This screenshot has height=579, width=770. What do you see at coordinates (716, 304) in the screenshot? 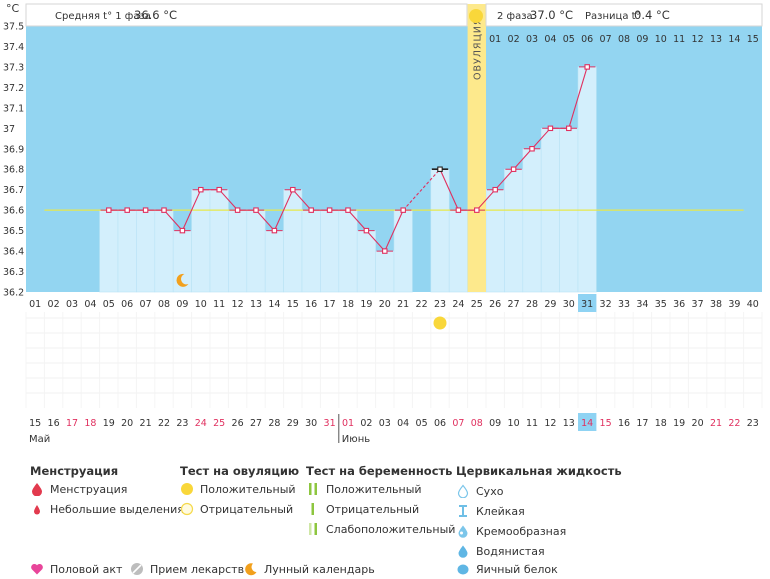
I see `cycle-day-label: 38` at bounding box center [716, 304].